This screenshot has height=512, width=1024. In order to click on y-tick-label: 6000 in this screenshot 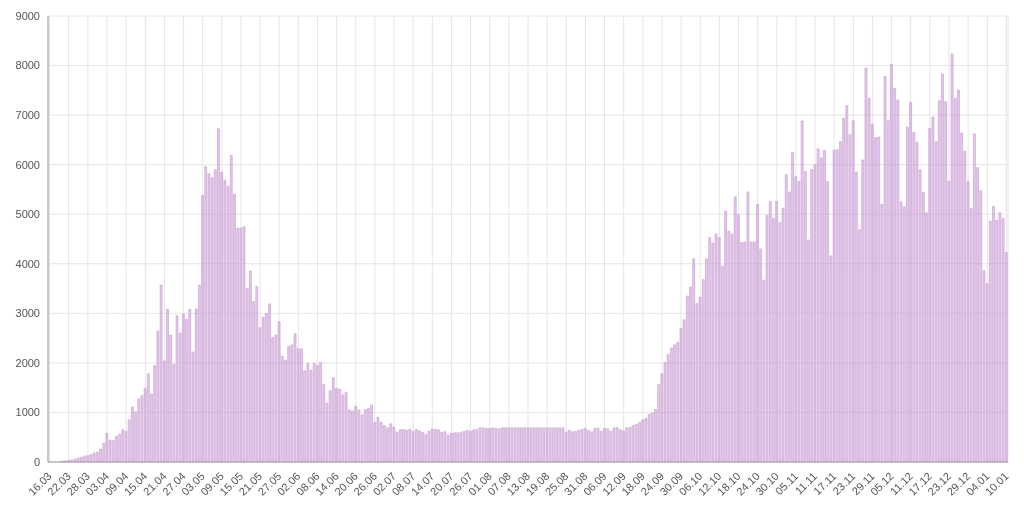, I will do `click(27, 164)`.